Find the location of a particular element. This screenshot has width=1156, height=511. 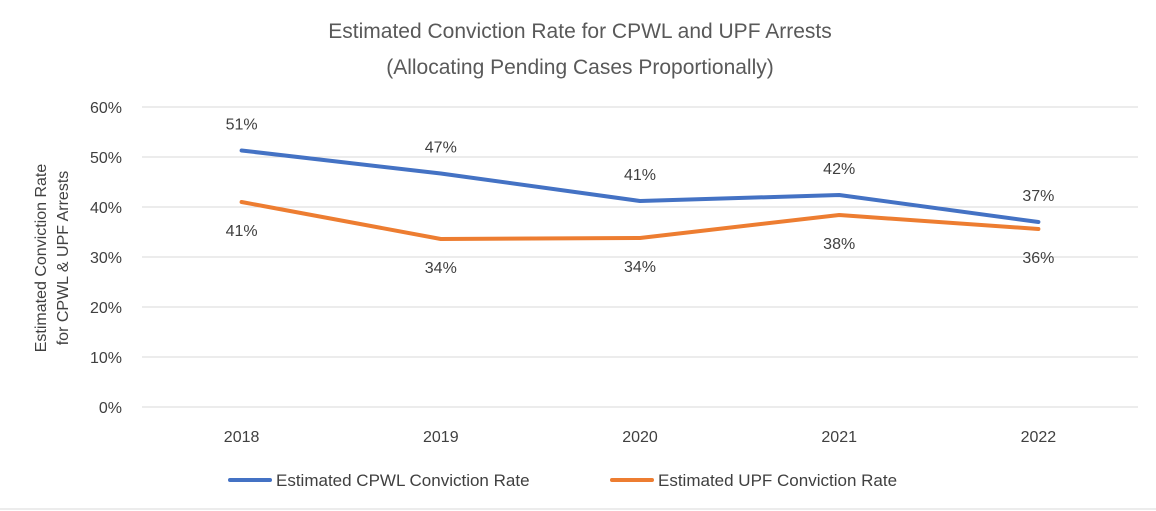

data-label: 51% is located at coordinates (242, 125).